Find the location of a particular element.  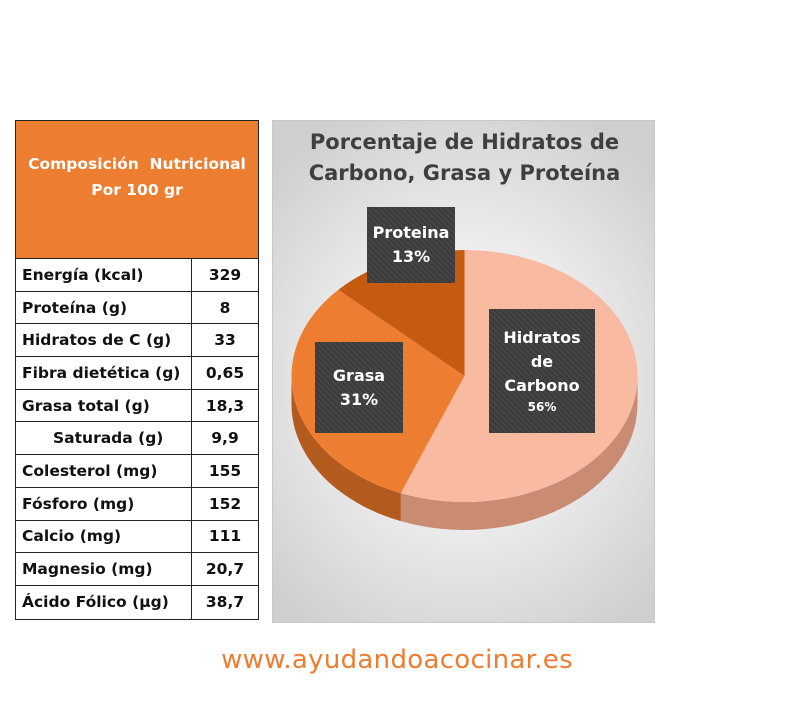

table-header-line1: Composición Nutricional is located at coordinates (137, 164).